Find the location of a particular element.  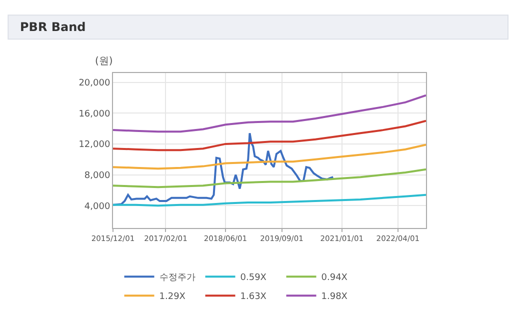

y-tick-label: 20,000 is located at coordinates (94, 83).